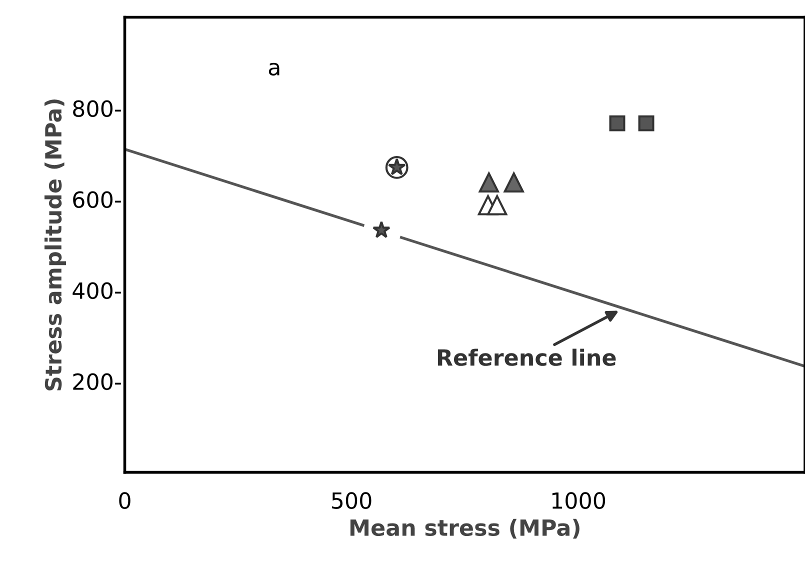  What do you see at coordinates (465, 528) in the screenshot?
I see `x-axis-title: Mean stress (MPa)` at bounding box center [465, 528].